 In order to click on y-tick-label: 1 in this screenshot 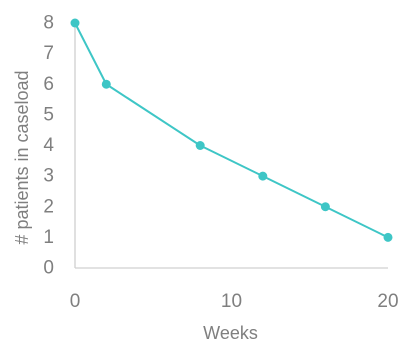, I will do `click(48, 237)`.